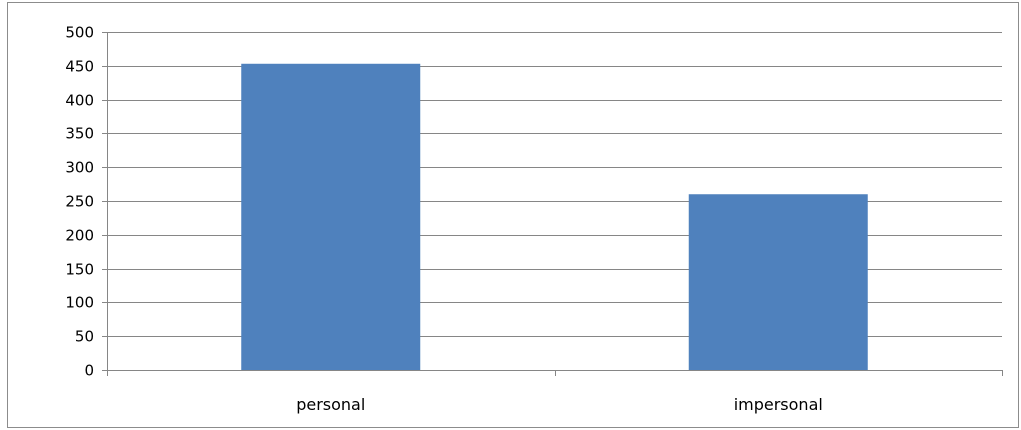 The image size is (1021, 430). What do you see at coordinates (79, 134) in the screenshot?
I see `y-tick-label: 350` at bounding box center [79, 134].